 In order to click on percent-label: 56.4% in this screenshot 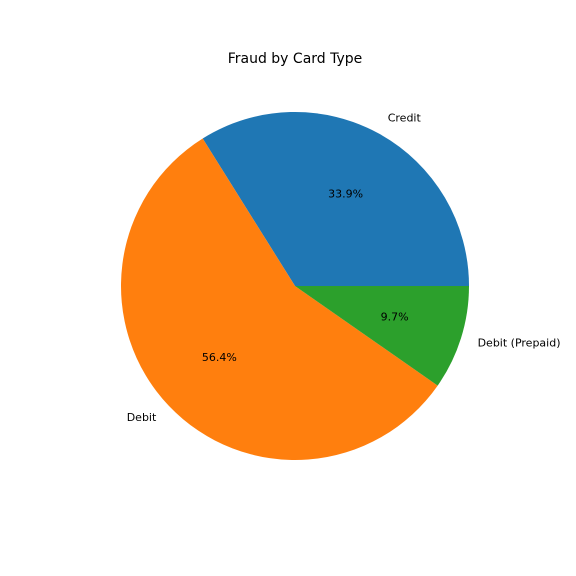, I will do `click(219, 357)`.